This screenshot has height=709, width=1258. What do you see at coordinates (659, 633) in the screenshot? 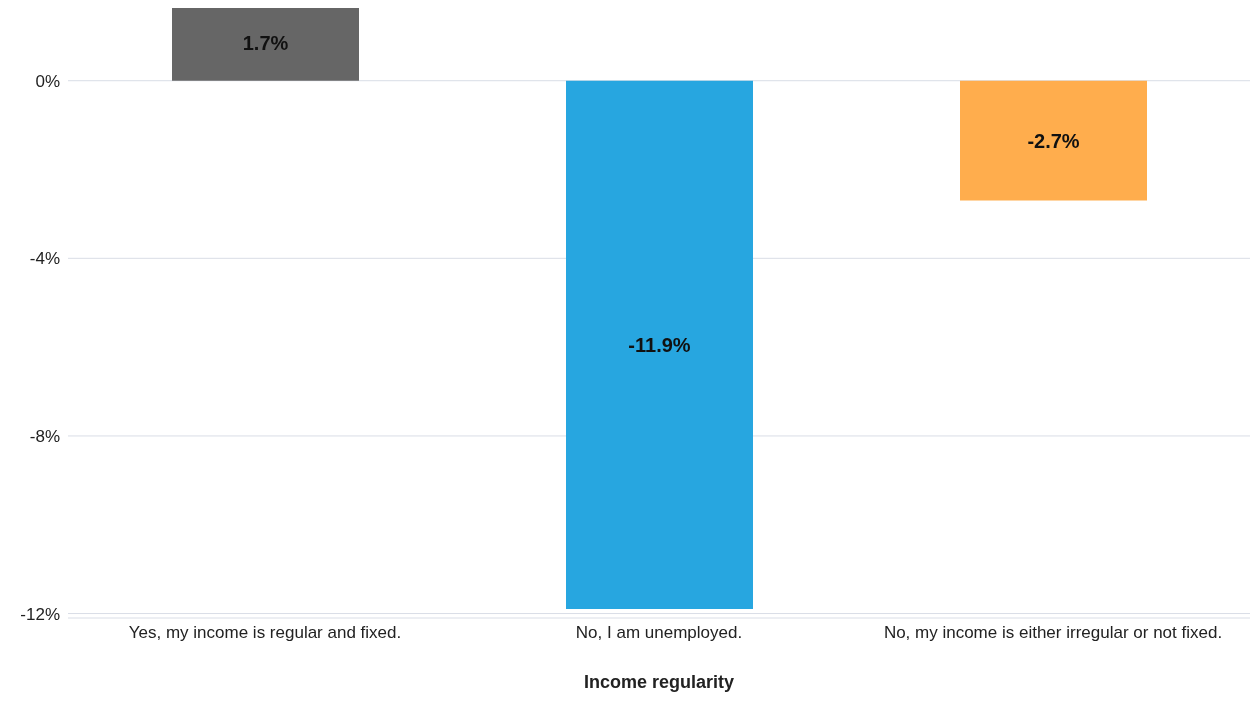
I see `x-tick-label: No, I am unemployed.` at bounding box center [659, 633].